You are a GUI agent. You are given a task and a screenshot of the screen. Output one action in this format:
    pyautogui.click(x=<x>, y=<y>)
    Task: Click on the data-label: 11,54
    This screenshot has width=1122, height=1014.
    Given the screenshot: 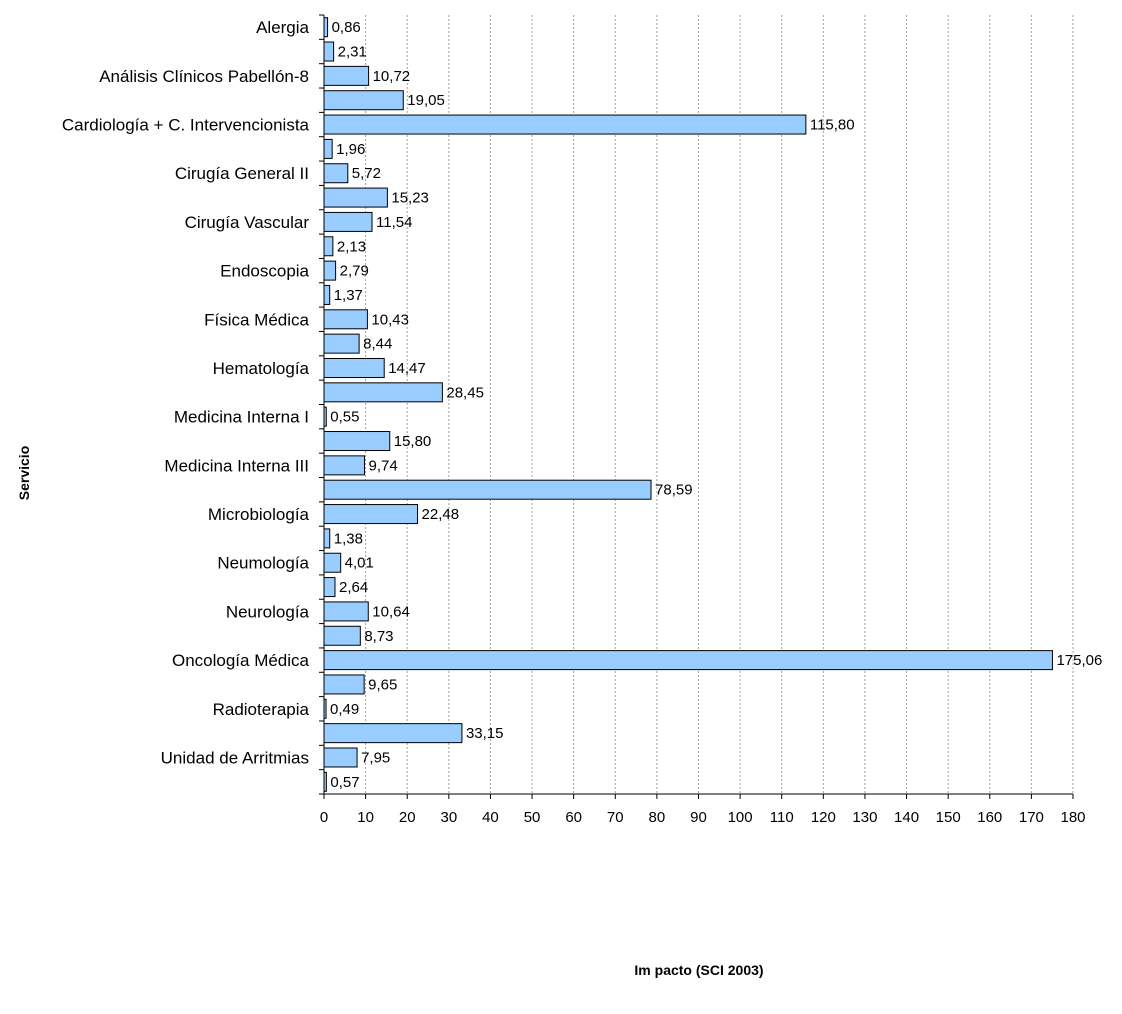 What is the action you would take?
    pyautogui.click(x=394, y=222)
    